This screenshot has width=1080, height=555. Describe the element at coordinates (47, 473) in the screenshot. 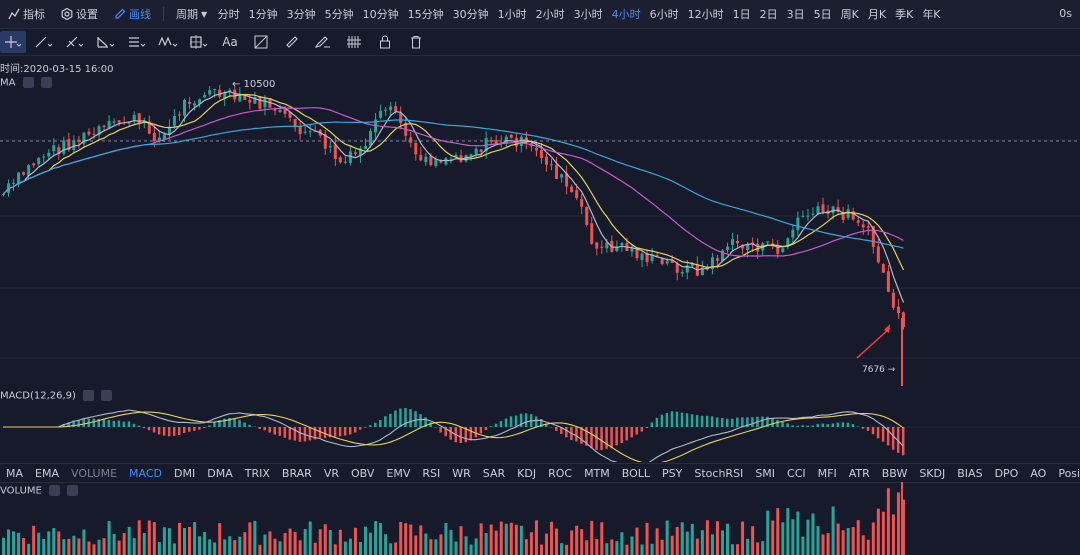

I see `indicator-tab: EMA` at that location.